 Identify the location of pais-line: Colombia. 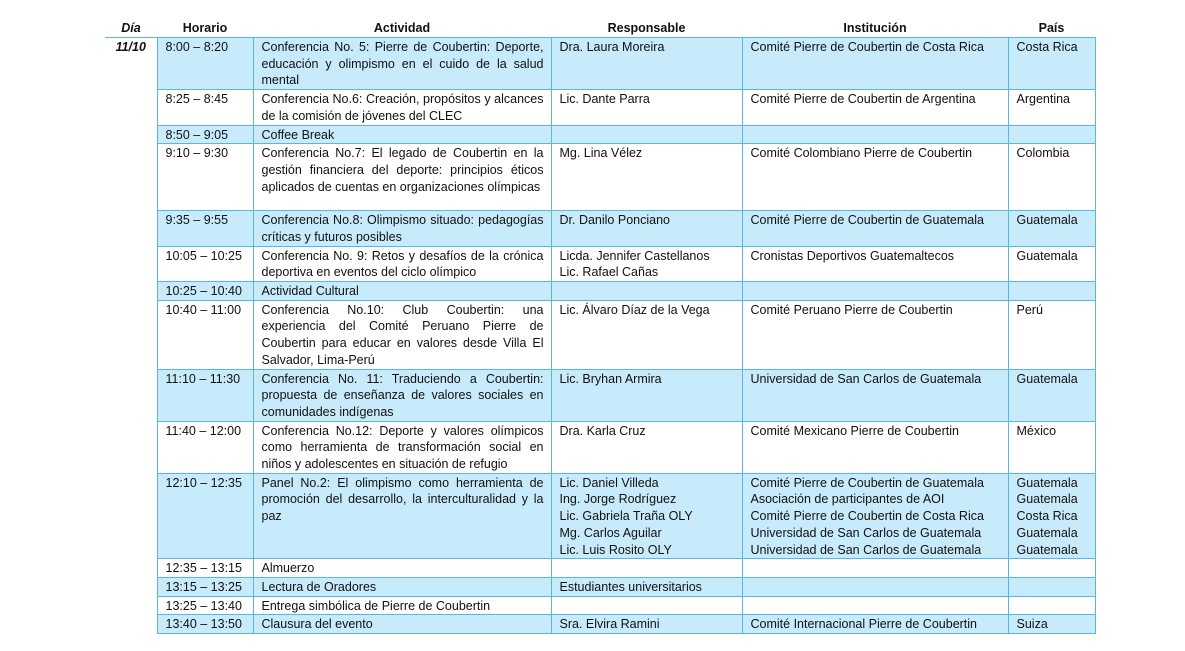
(1043, 153).